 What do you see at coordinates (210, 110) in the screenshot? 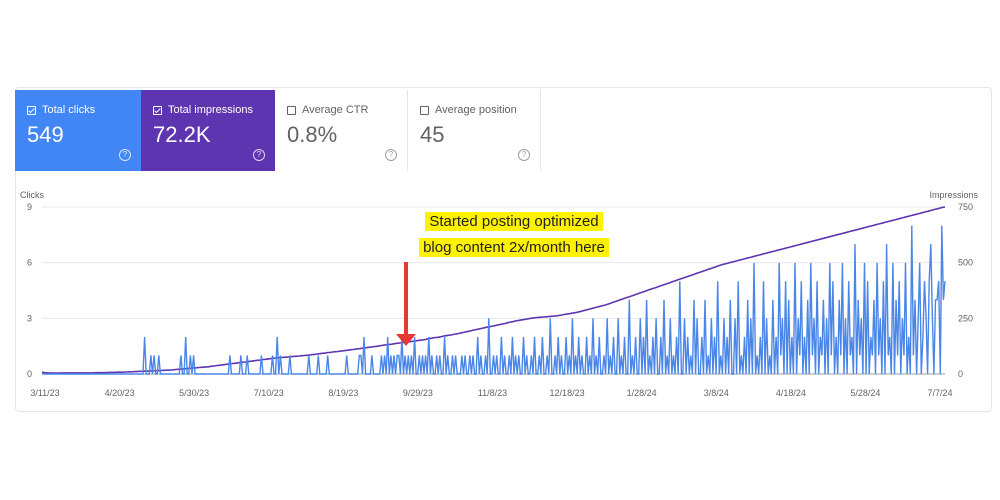
I see `metric-label: Total impressions` at bounding box center [210, 110].